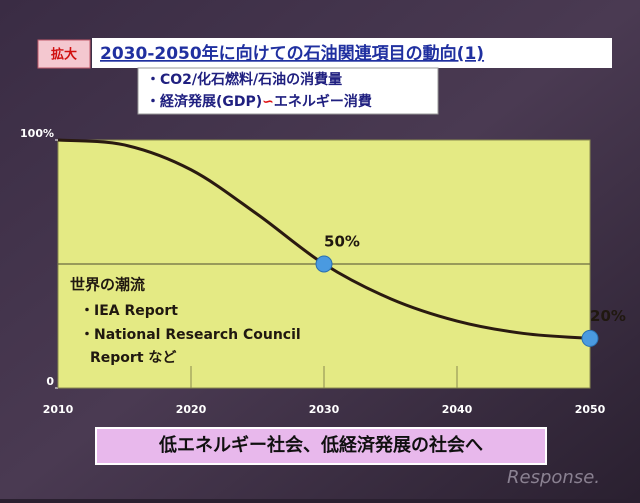  I want to click on annotation: Report など, so click(133, 358).